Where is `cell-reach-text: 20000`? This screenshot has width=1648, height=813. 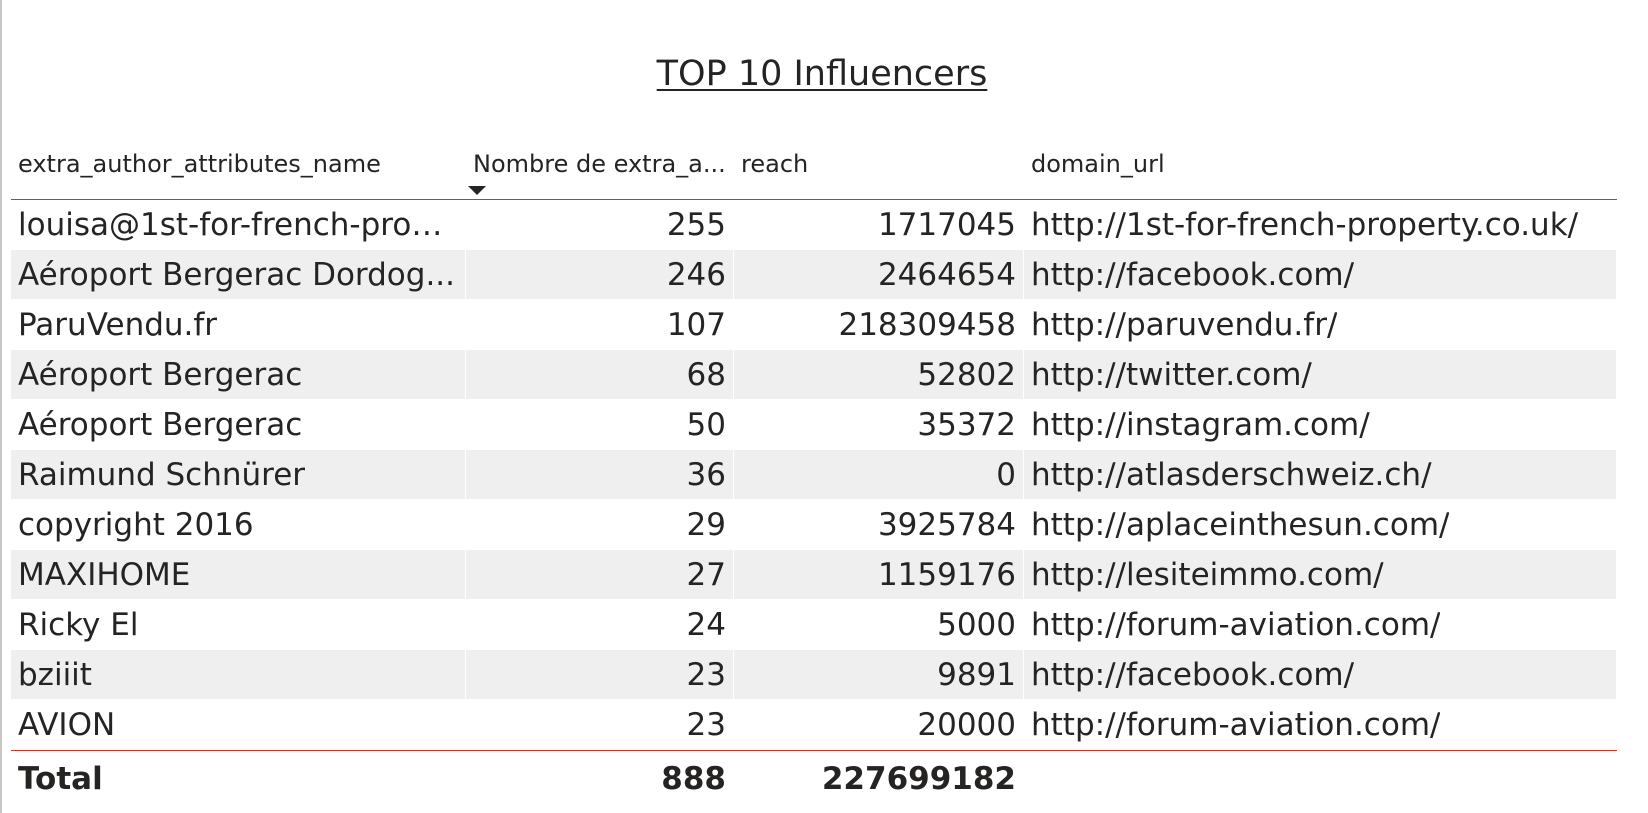
cell-reach-text: 20000 is located at coordinates (966, 724).